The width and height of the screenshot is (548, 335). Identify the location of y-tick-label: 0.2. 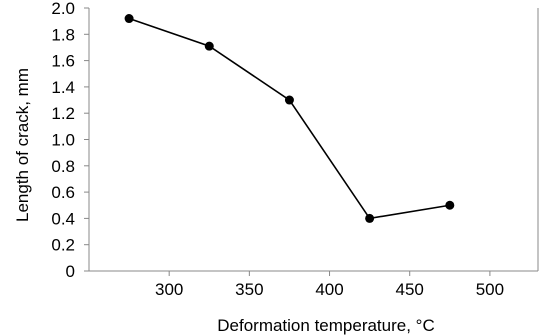
(63, 245).